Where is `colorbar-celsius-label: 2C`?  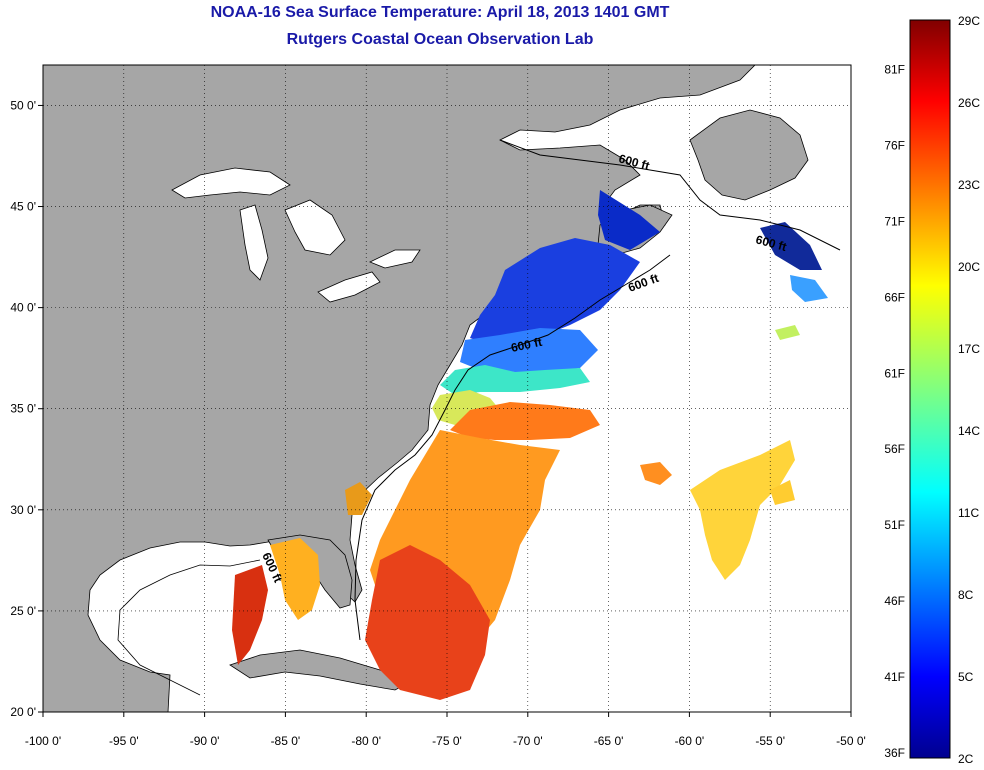 colorbar-celsius-label: 2C is located at coordinates (966, 759).